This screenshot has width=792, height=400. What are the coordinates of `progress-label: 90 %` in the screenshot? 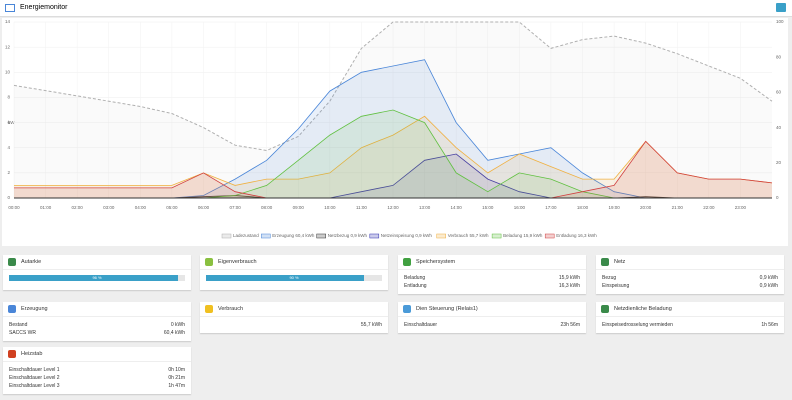 It's located at (294, 277).